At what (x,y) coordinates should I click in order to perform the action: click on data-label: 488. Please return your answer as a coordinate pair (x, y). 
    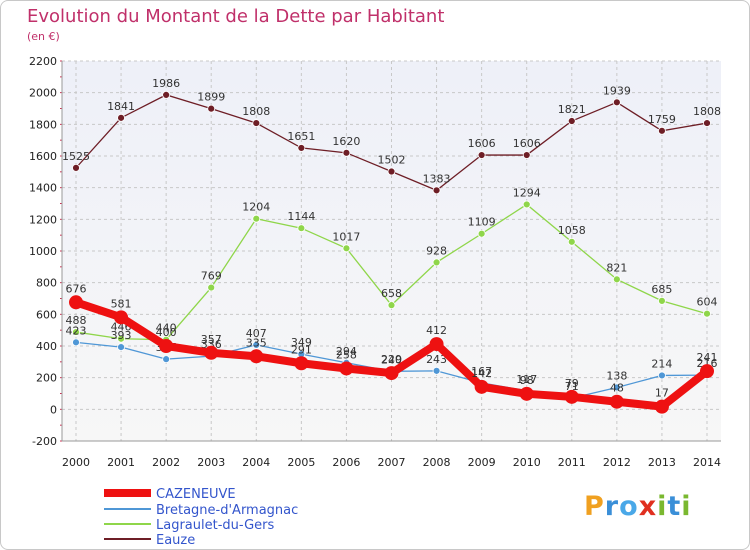
    Looking at the image, I should click on (76, 320).